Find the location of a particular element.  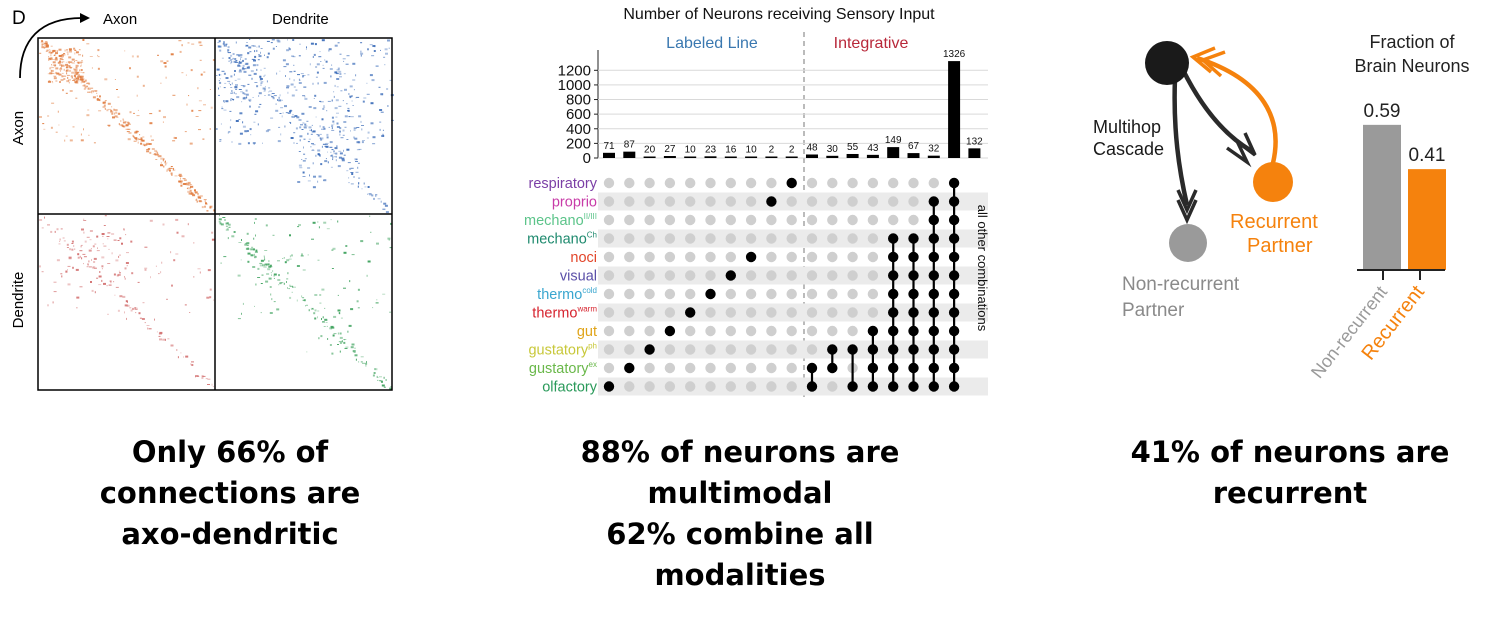

active-dot is located at coordinates (730, 275).